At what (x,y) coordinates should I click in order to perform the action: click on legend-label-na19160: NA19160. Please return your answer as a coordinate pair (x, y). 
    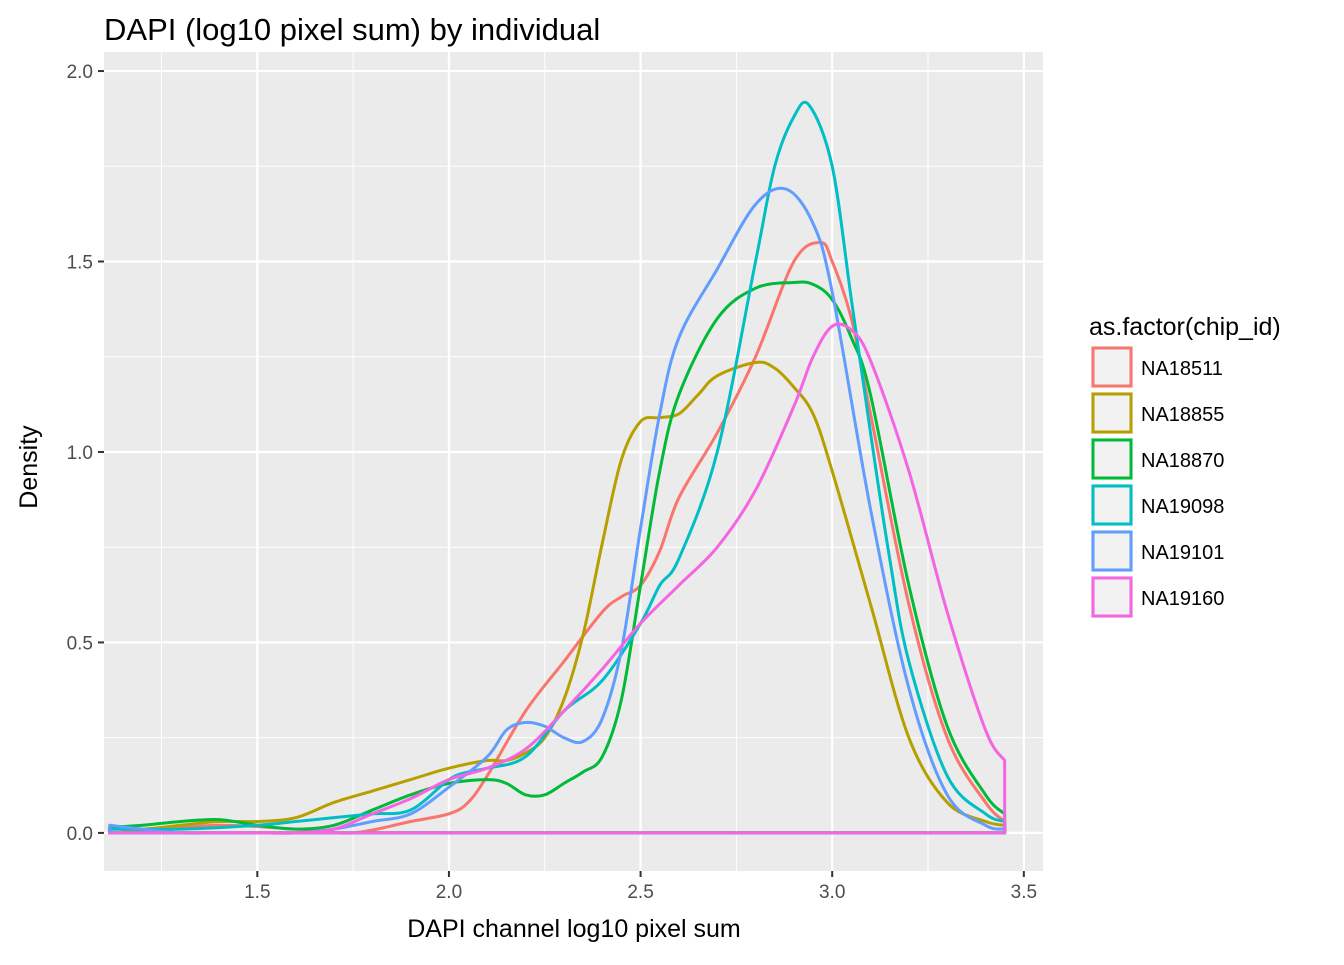
    Looking at the image, I should click on (1182, 599).